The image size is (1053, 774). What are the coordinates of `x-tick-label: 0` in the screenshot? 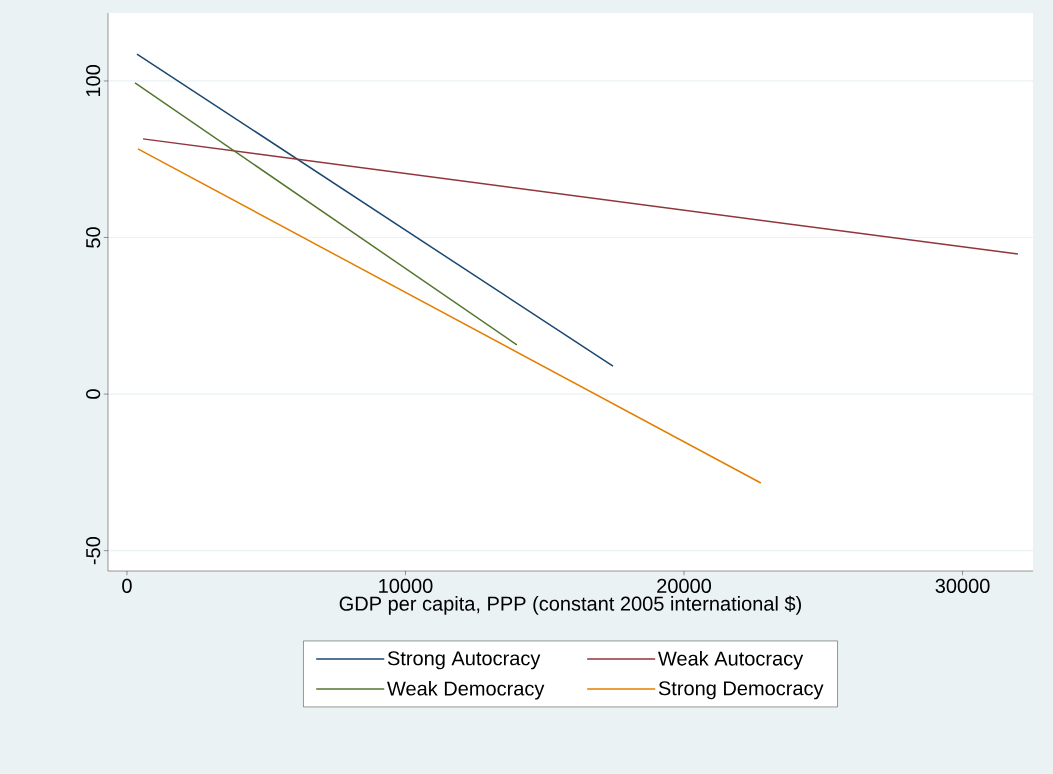 It's located at (127, 585).